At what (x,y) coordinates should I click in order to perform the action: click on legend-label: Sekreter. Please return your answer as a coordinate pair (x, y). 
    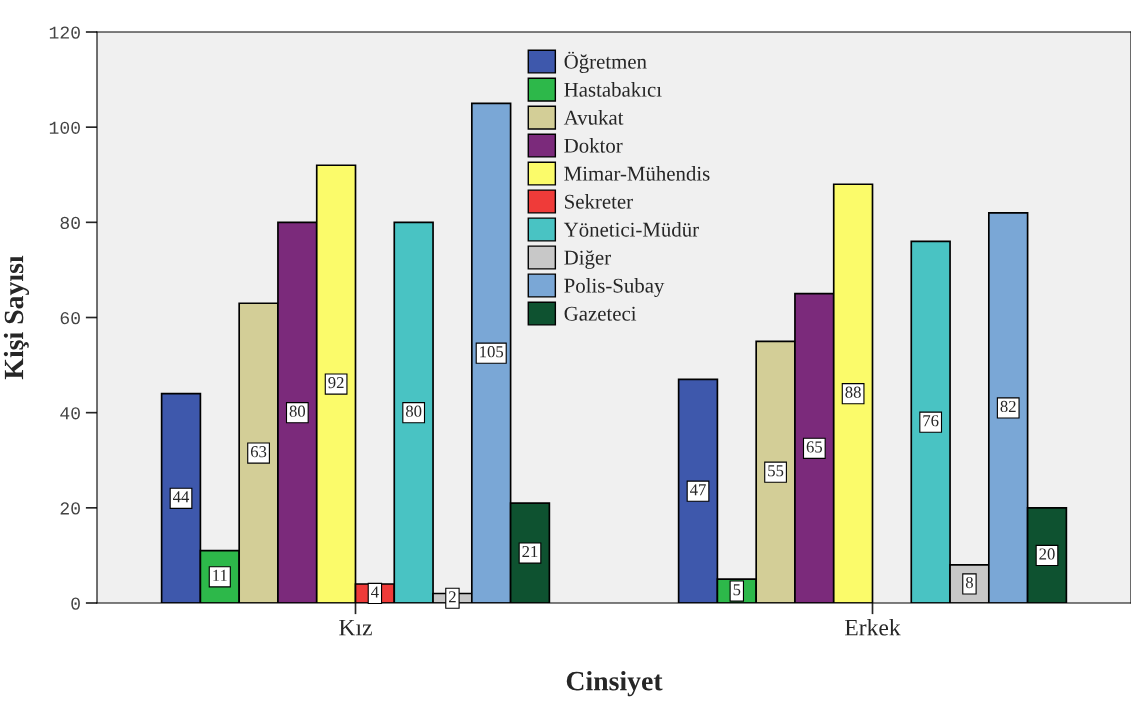
    Looking at the image, I should click on (599, 201).